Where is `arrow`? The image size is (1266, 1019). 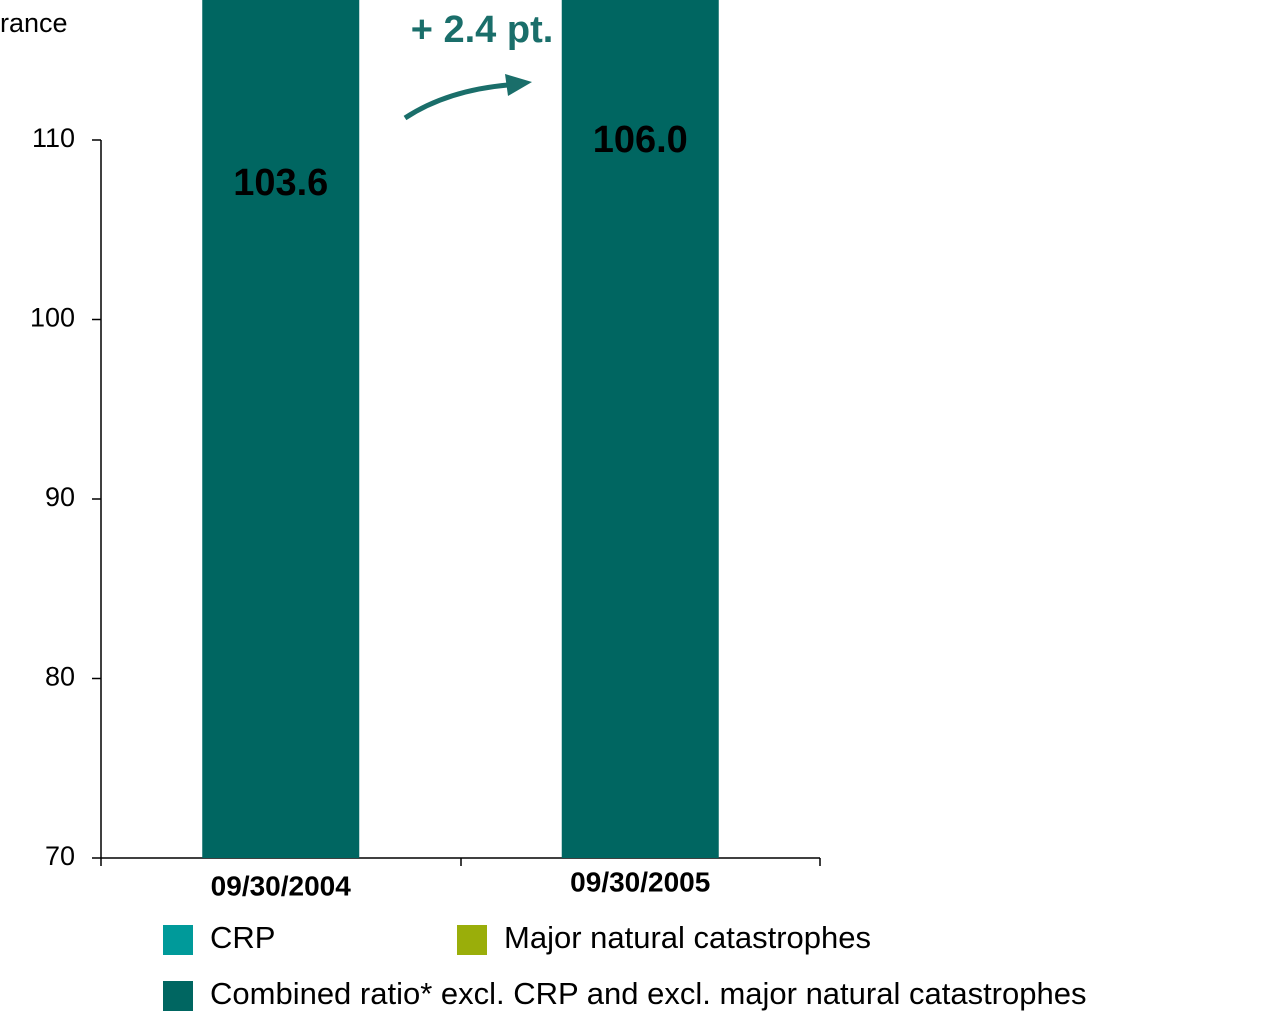 arrow is located at coordinates (467, 97).